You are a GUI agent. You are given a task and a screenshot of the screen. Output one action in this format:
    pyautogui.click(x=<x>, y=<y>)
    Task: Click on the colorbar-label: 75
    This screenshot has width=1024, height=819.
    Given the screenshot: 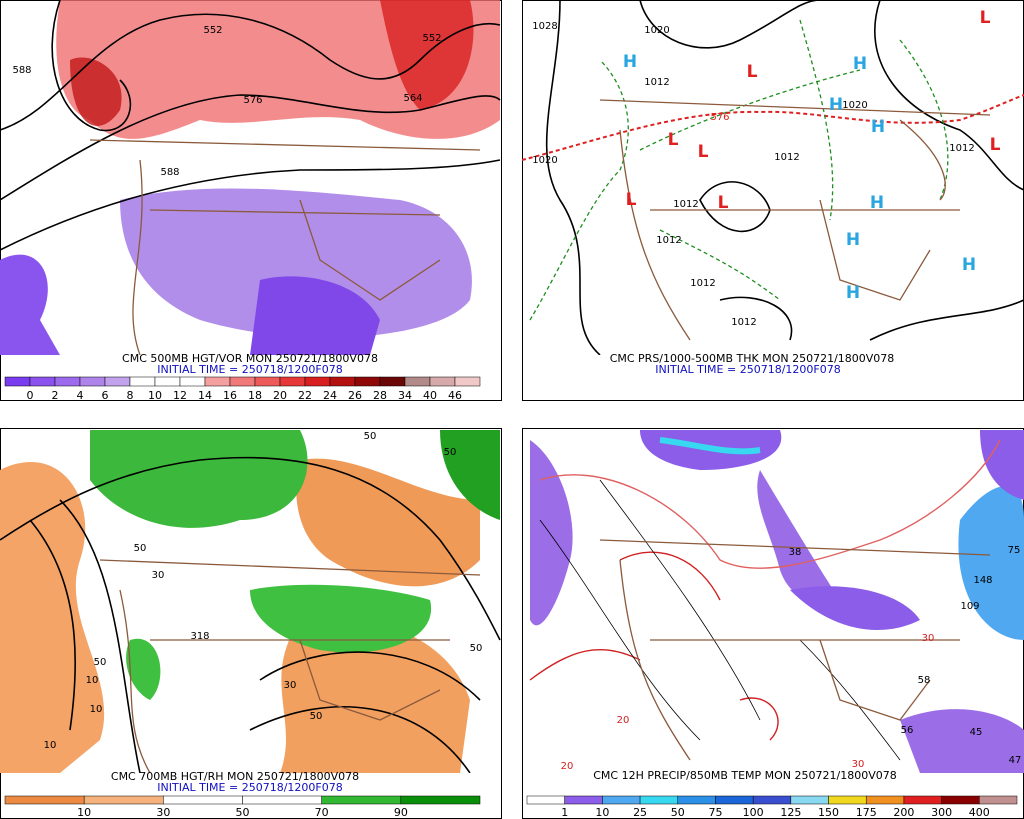 What is the action you would take?
    pyautogui.click(x=715, y=812)
    